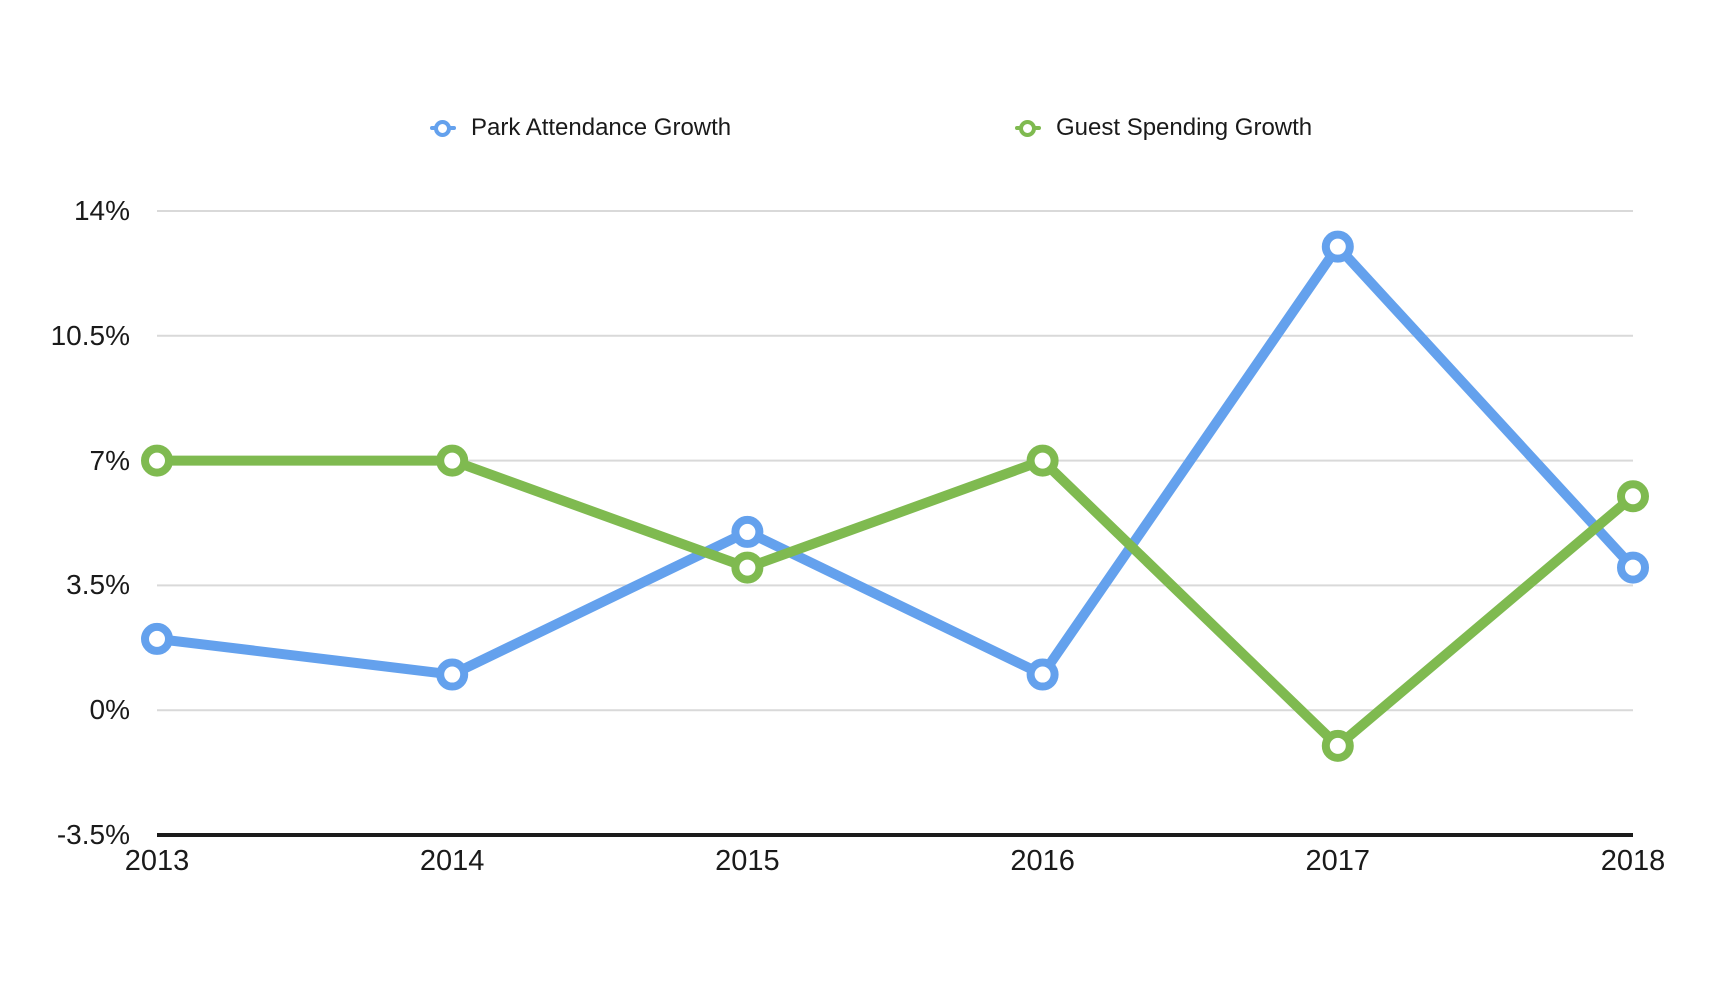 The width and height of the screenshot is (1730, 986). Describe the element at coordinates (109, 710) in the screenshot. I see `y-tick-label: 0%` at that location.